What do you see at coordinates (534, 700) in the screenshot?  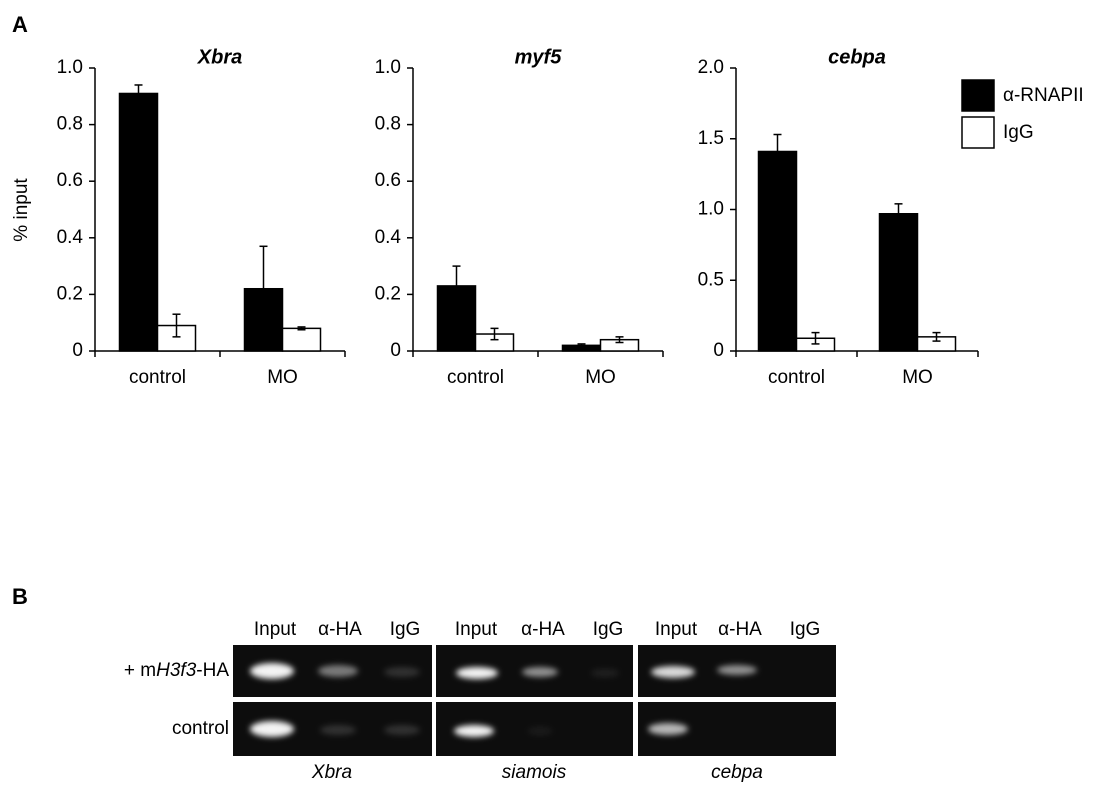 I see `gel` at bounding box center [534, 700].